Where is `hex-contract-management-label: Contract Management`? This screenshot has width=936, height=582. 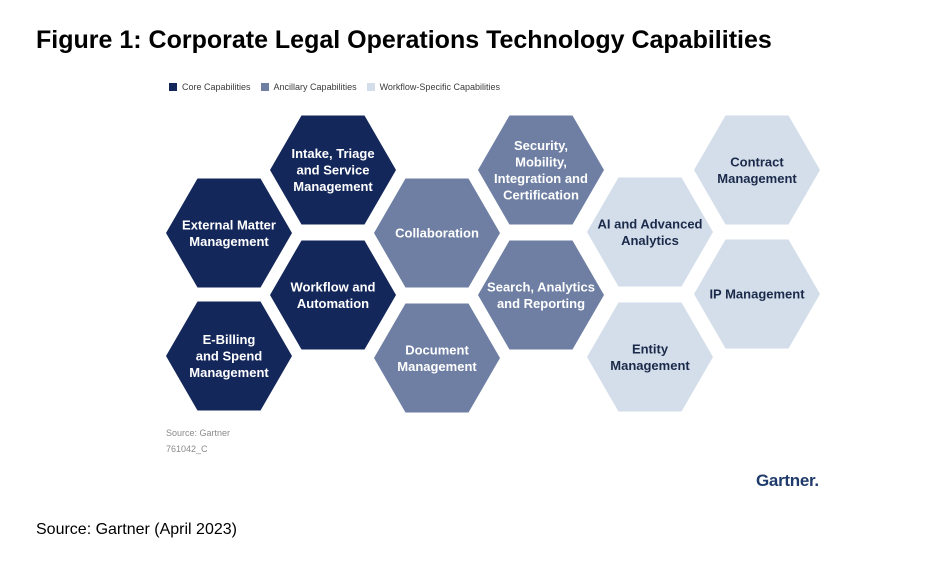 hex-contract-management-label: Contract Management is located at coordinates (757, 170).